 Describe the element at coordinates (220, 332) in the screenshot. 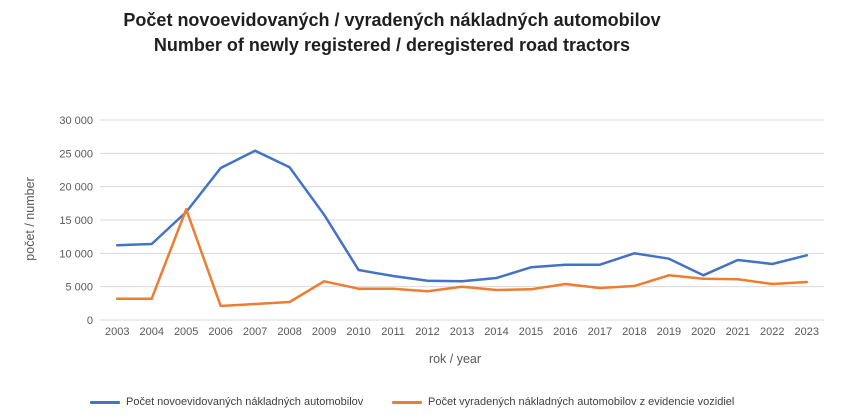

I see `x-tick-label: 2006` at that location.